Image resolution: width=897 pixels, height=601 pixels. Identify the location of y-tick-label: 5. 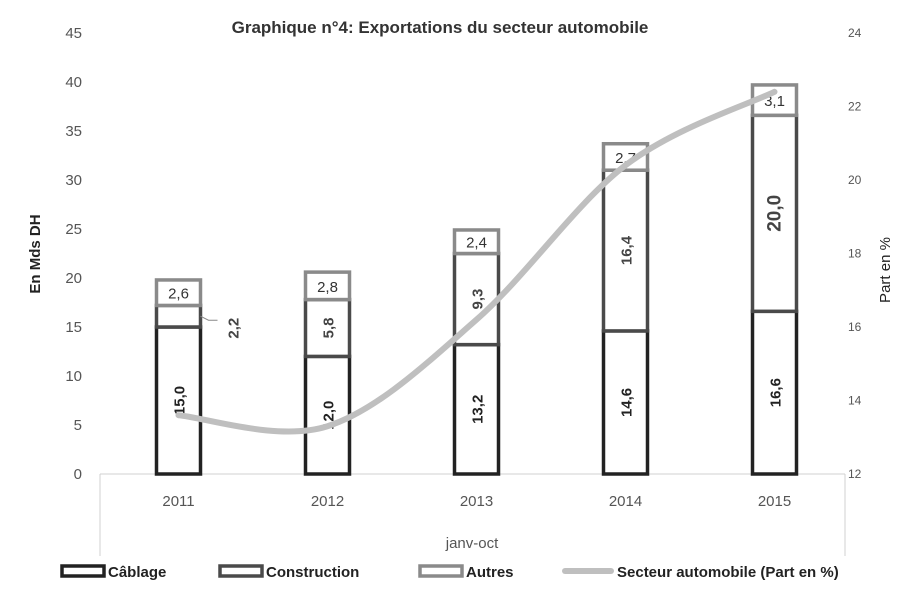
(78, 425).